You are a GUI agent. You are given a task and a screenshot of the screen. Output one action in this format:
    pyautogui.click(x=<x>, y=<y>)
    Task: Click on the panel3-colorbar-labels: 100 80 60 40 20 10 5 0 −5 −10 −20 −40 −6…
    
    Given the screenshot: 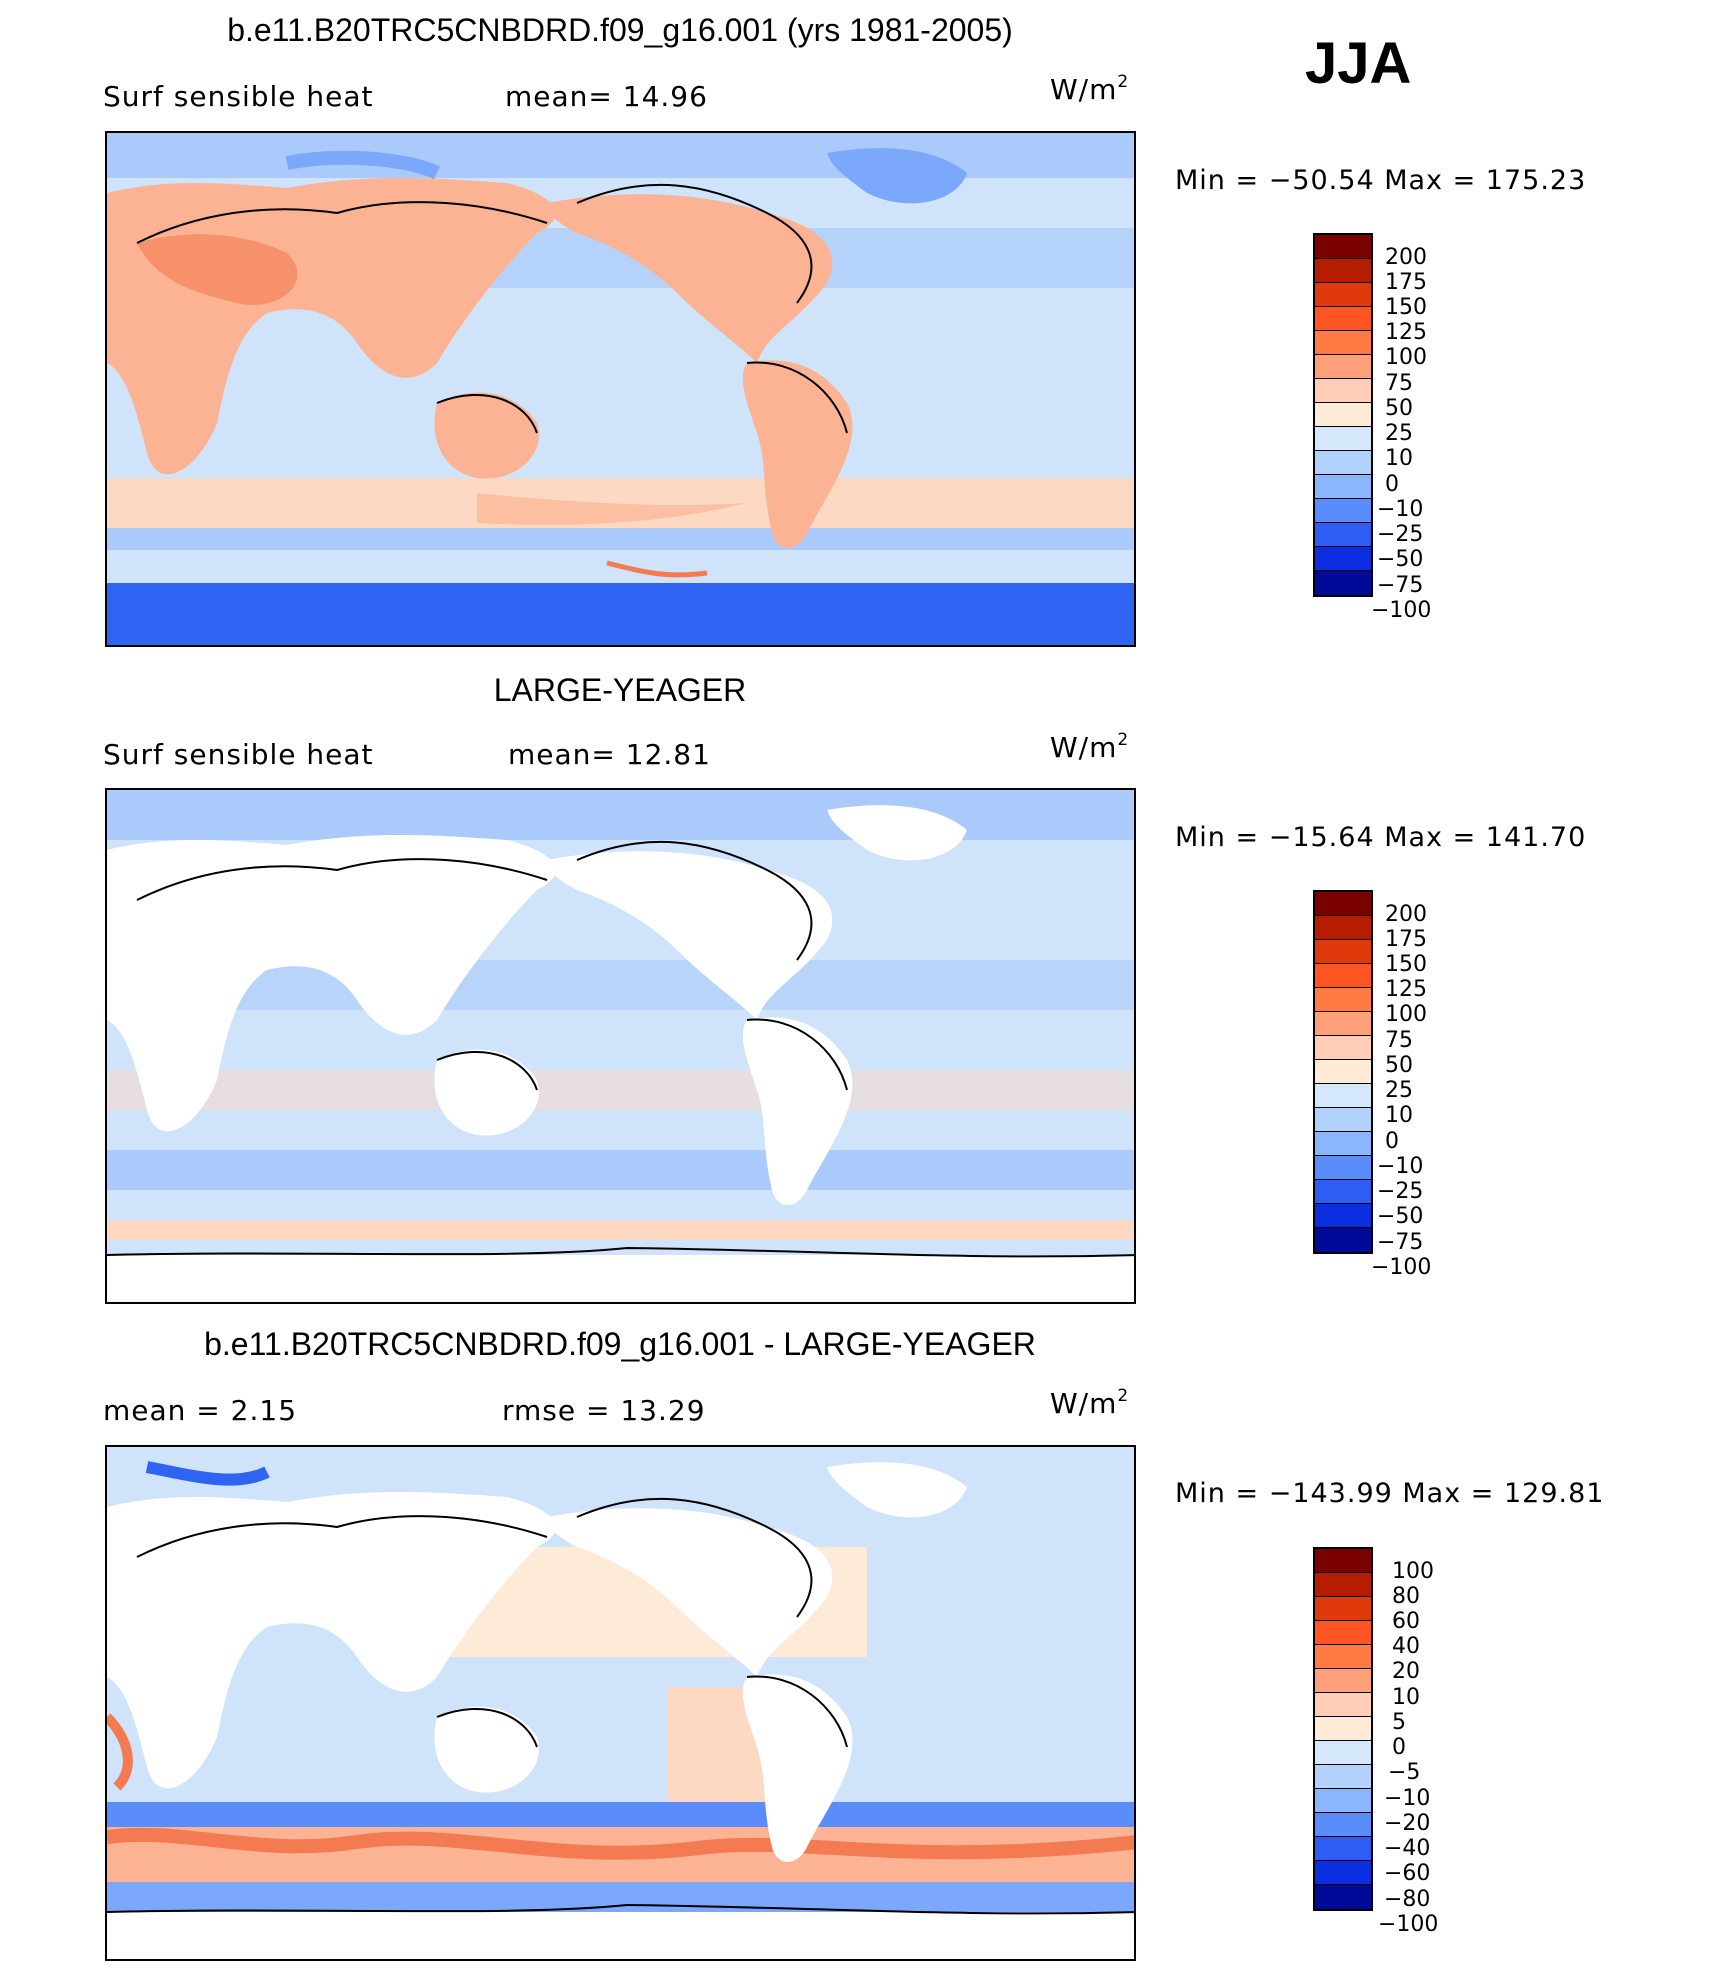 What is the action you would take?
    pyautogui.click(x=1435, y=1749)
    